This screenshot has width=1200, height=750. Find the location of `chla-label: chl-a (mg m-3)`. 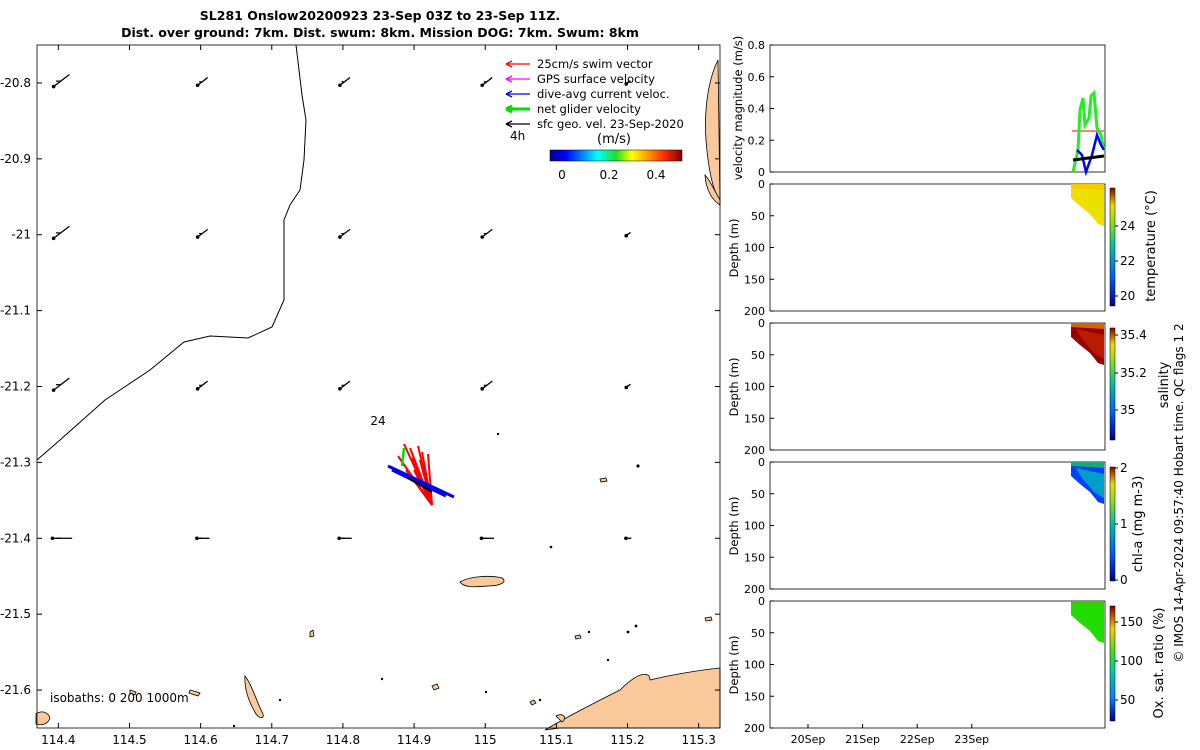

chla-label: chl-a (mg m-3) is located at coordinates (1138, 524).